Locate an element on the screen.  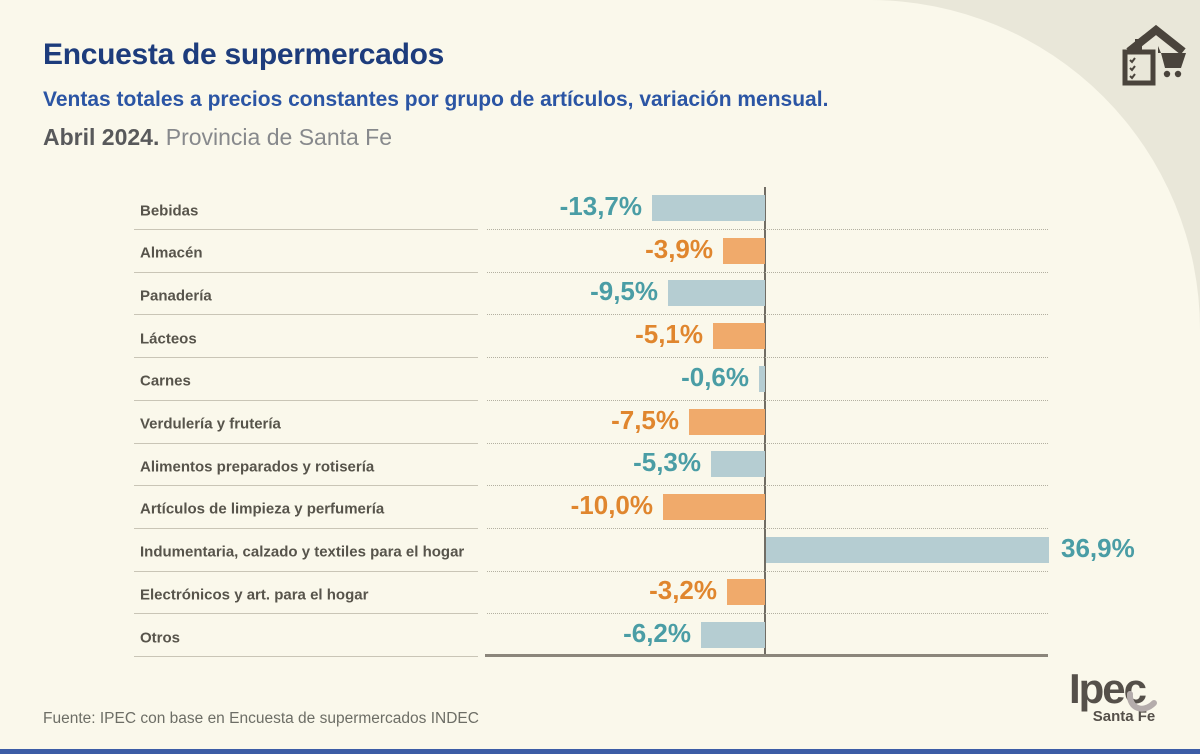
period-region: Provincia de Santa Fe is located at coordinates (276, 137).